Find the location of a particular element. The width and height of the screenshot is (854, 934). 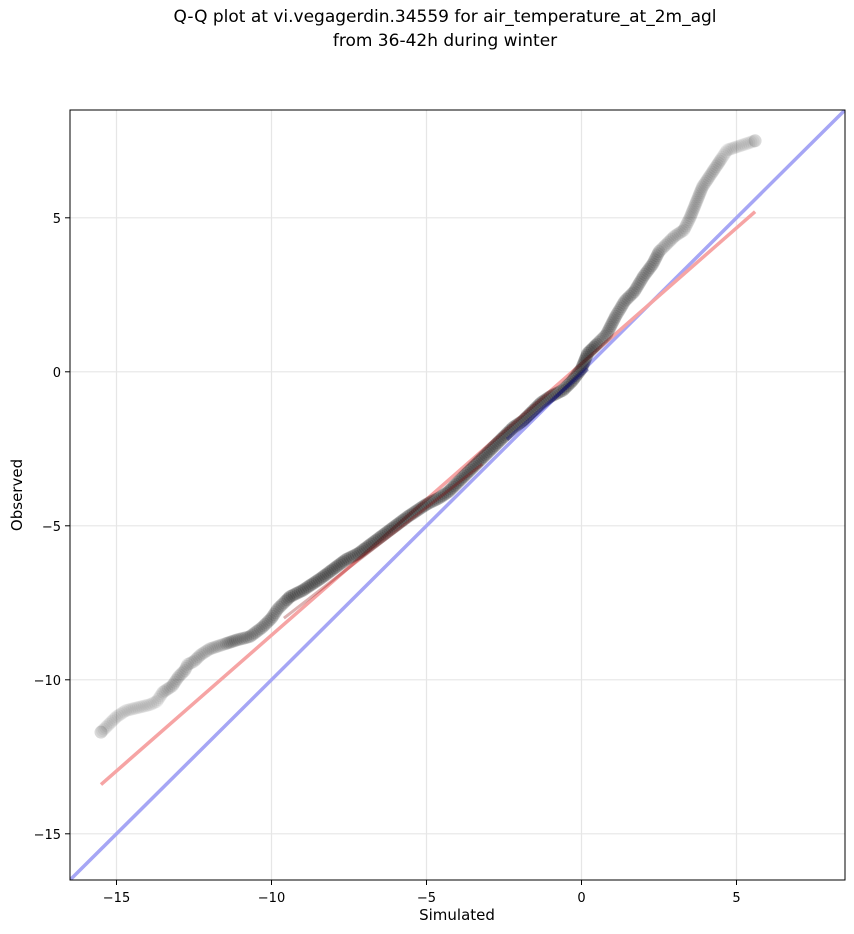

x-axis-label: Simulated is located at coordinates (457, 915).